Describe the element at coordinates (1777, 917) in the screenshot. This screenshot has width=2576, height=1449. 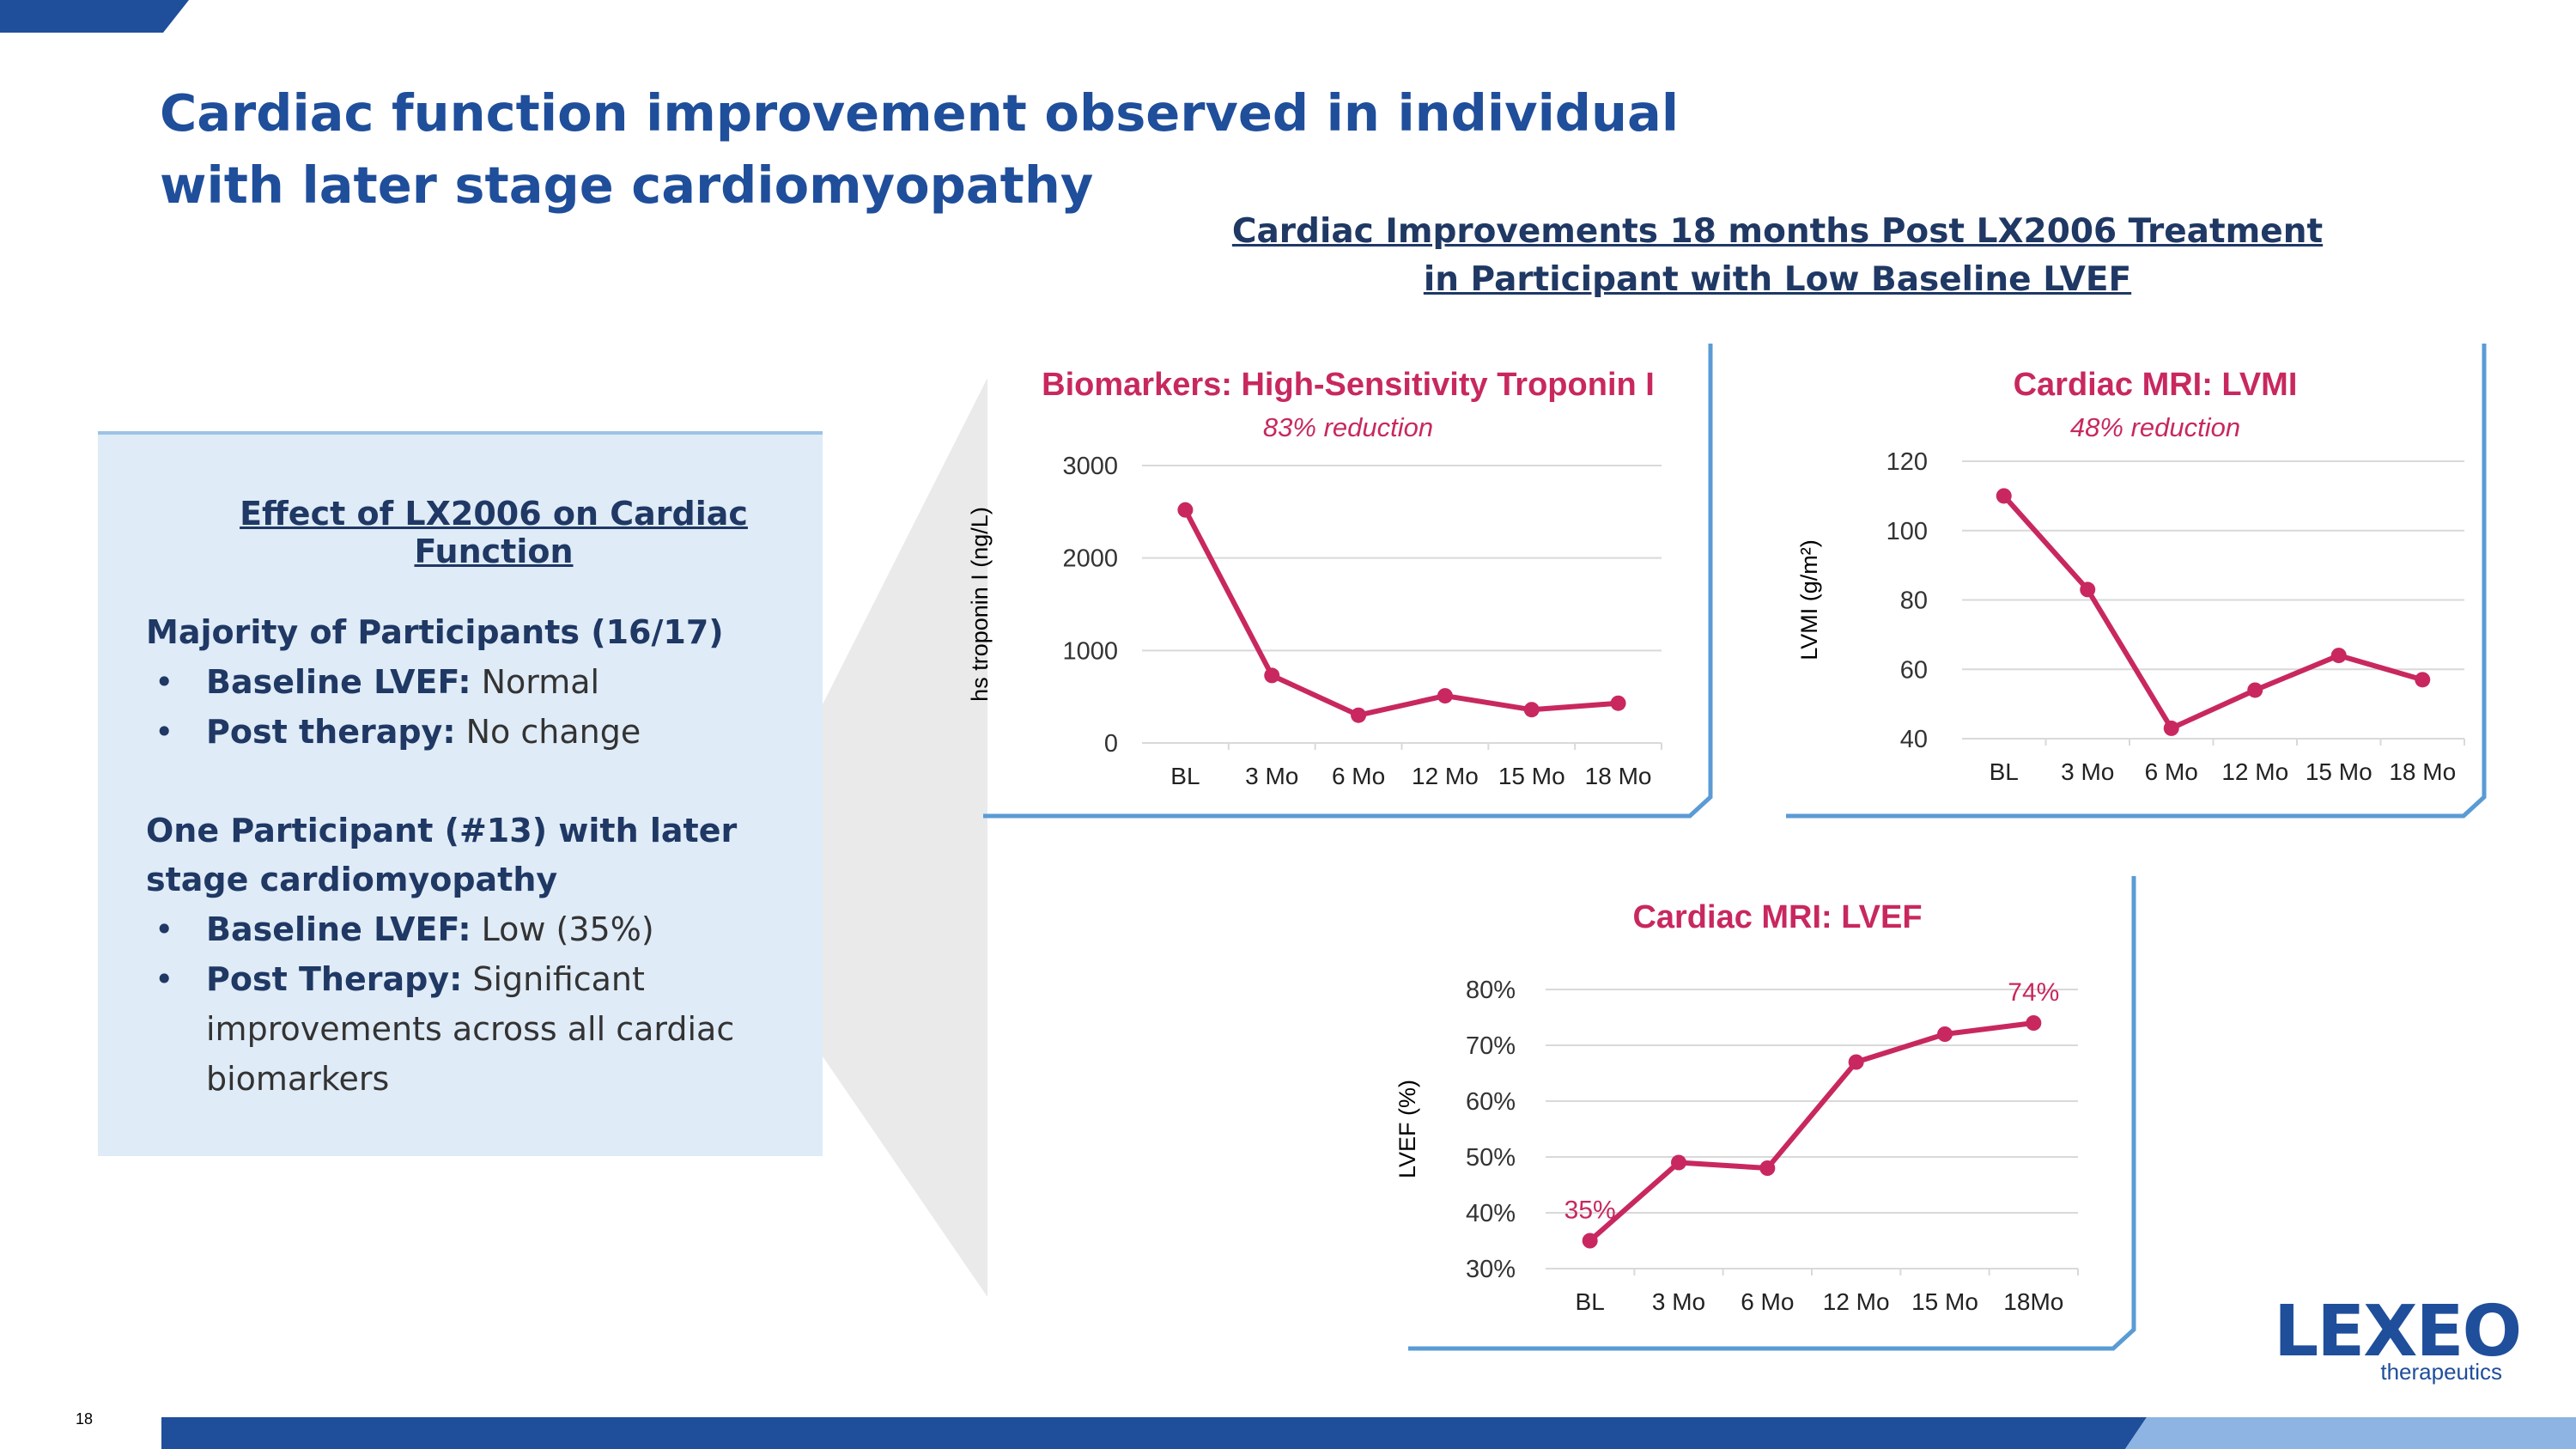
I see `chart-title: Cardiac MRI: LVEF` at that location.